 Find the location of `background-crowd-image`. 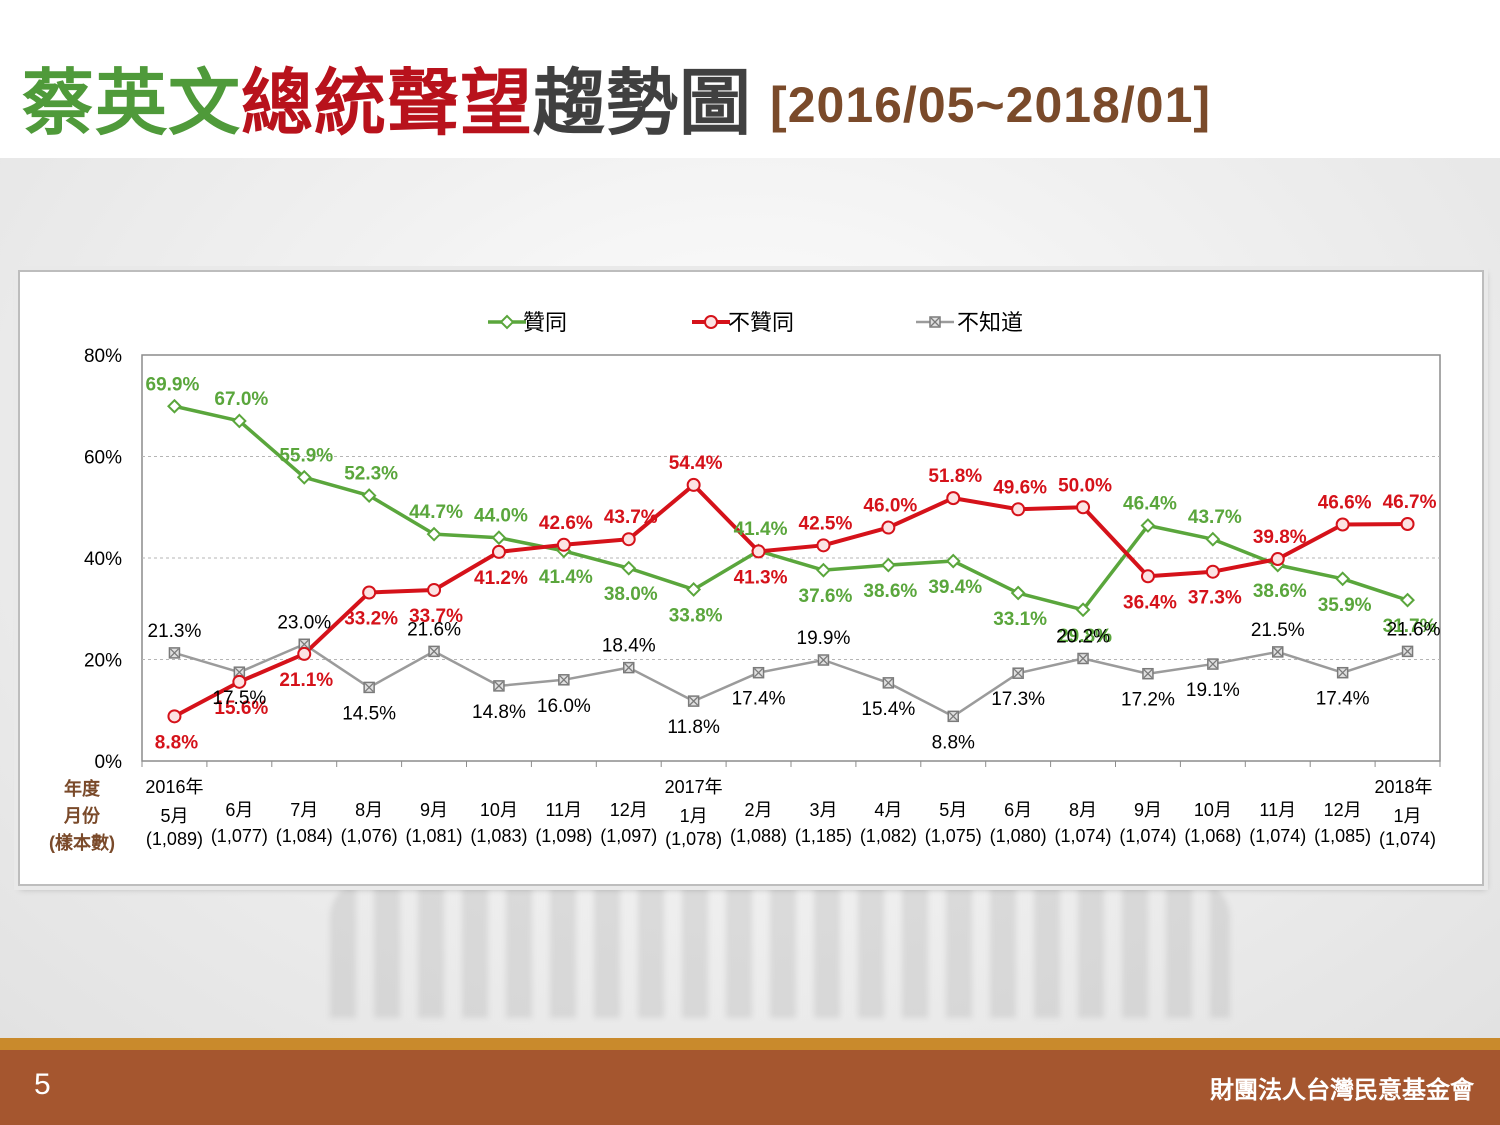

background-crowd-image is located at coordinates (780, 948).